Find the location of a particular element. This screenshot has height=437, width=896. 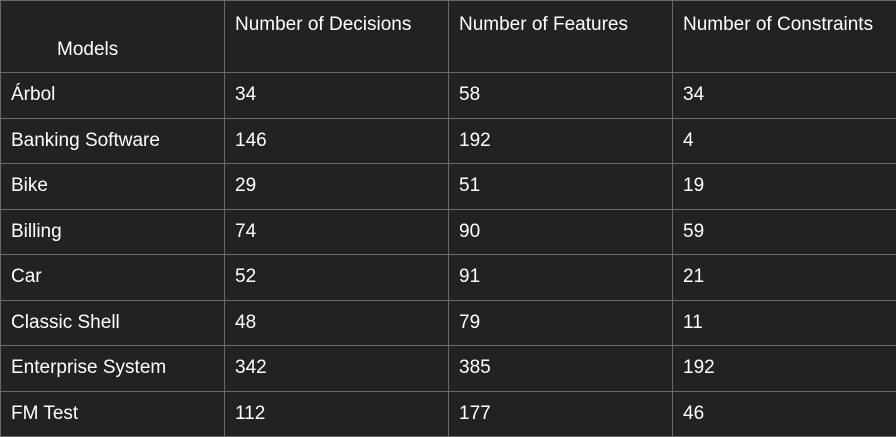

cell-decisions: 29 is located at coordinates (337, 187).